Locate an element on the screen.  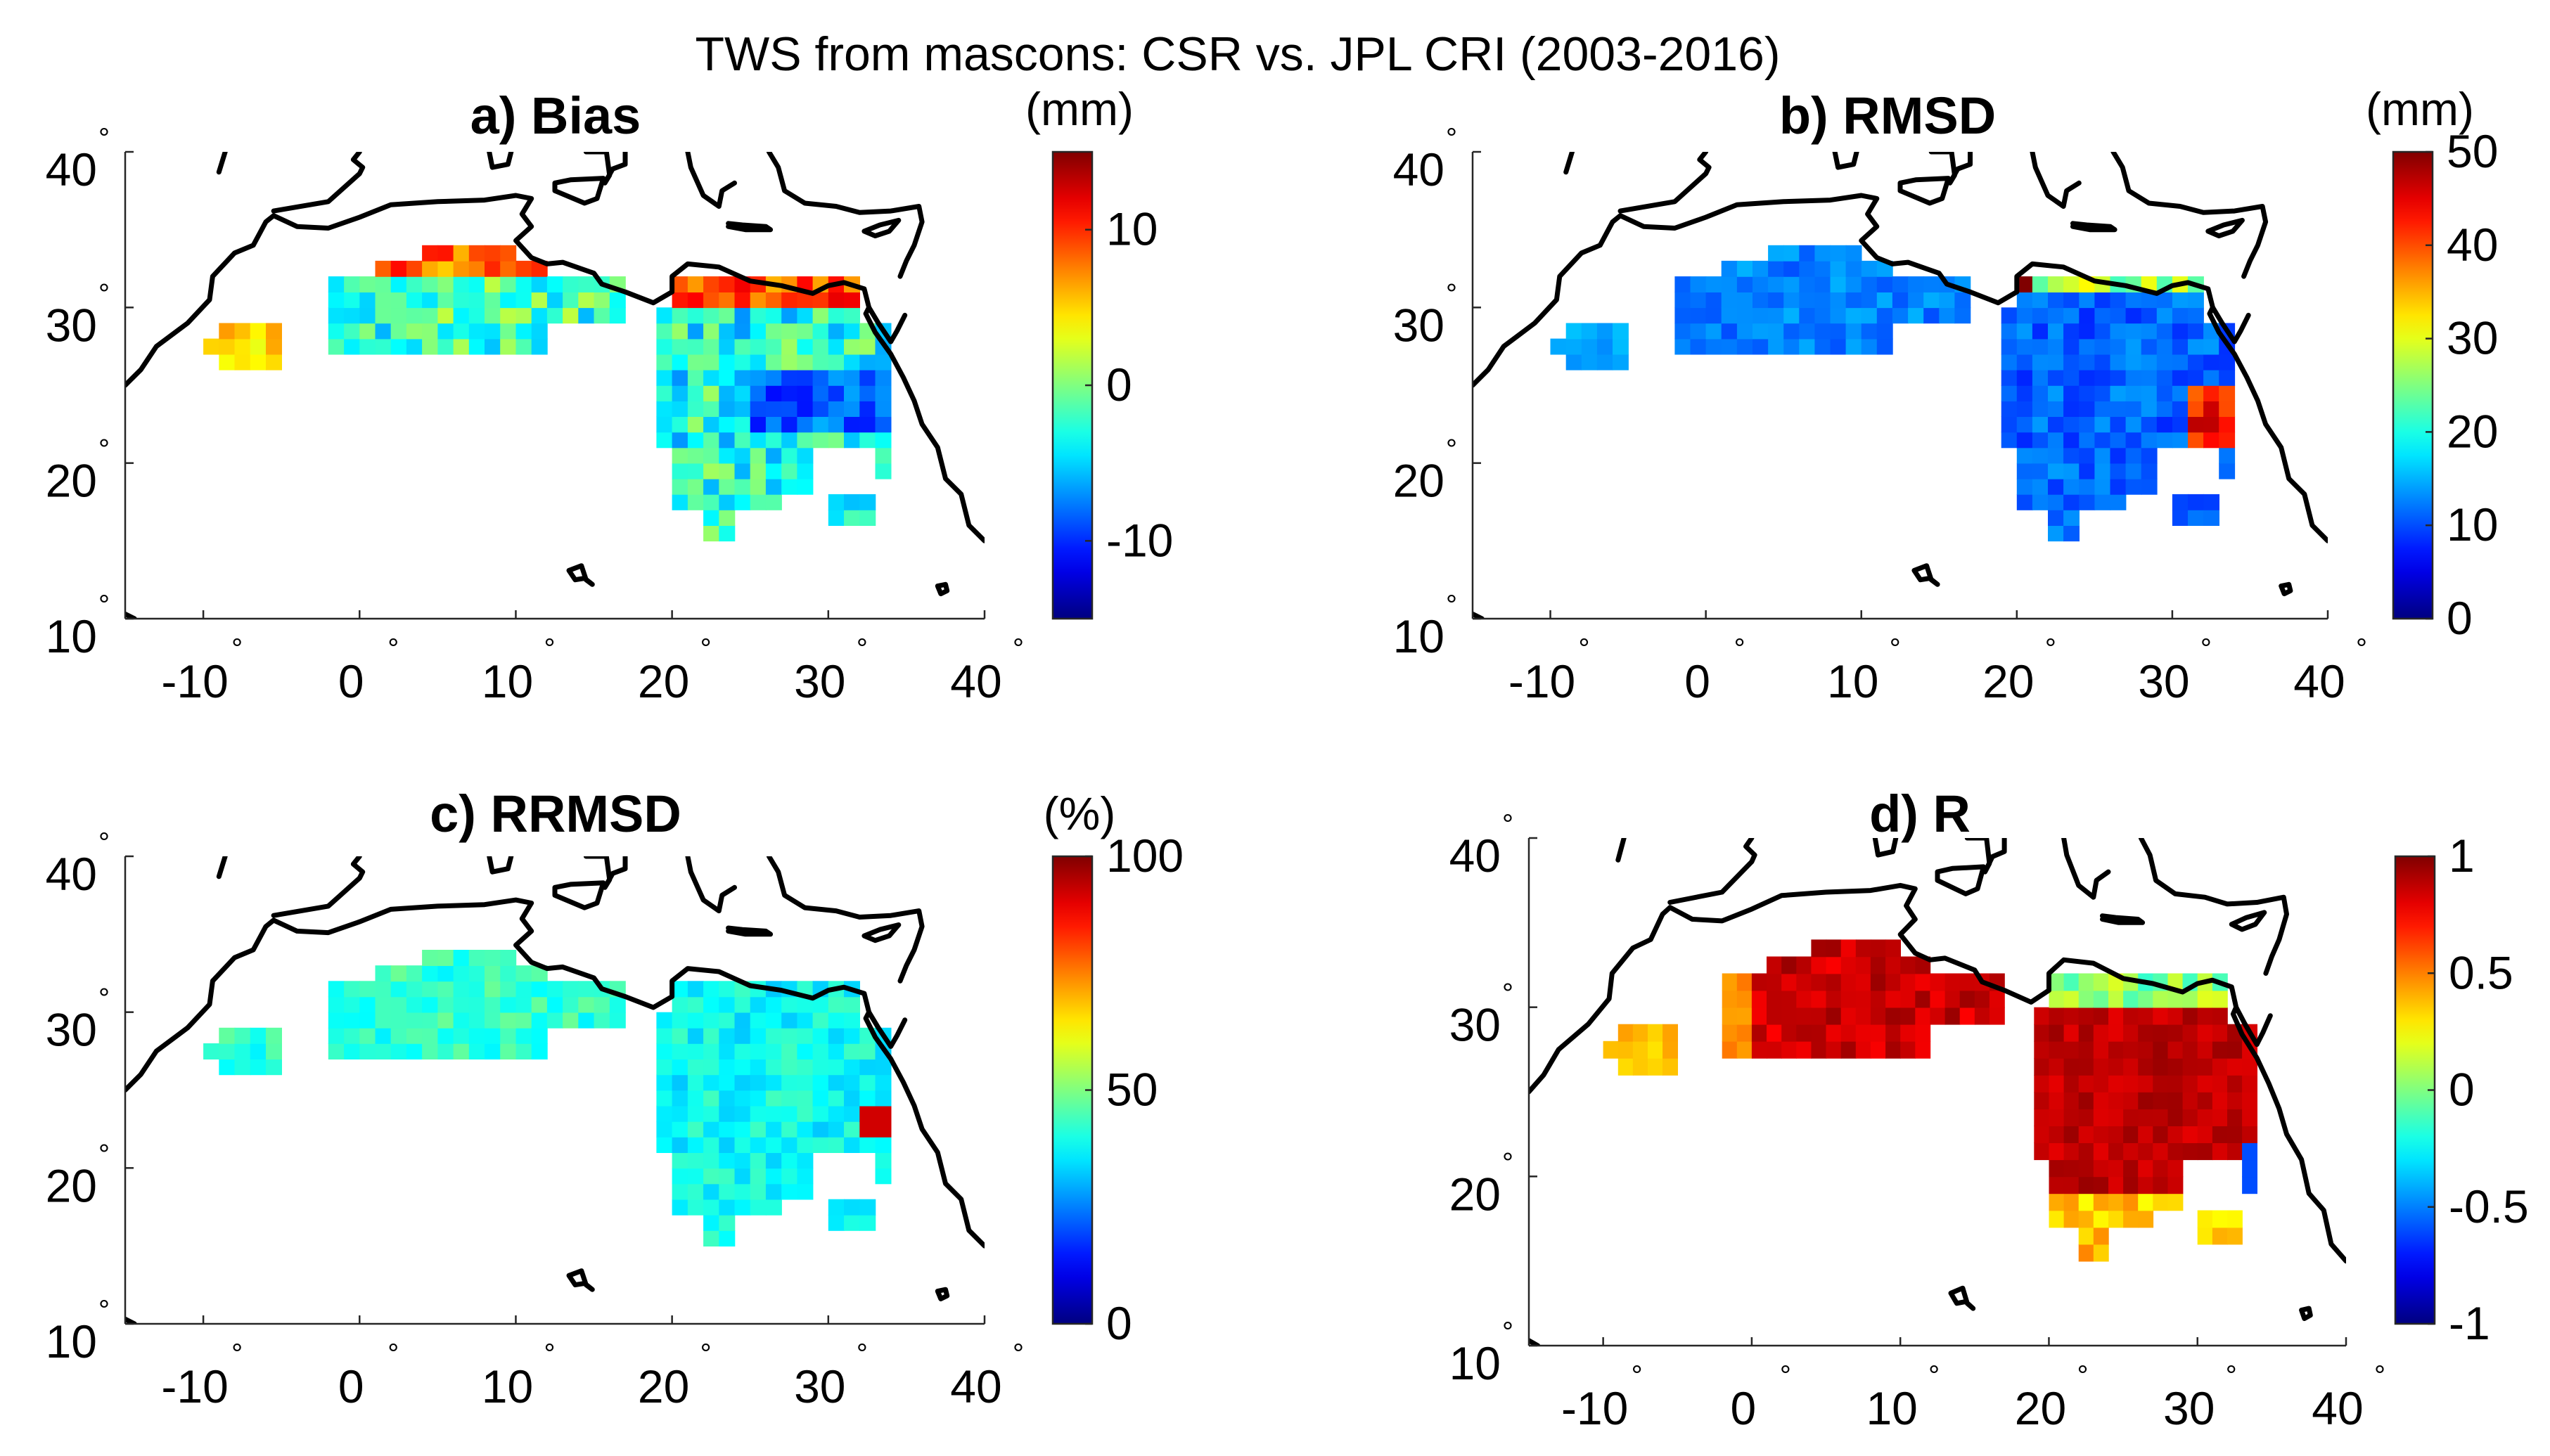
y-tick-label: 30 is located at coordinates (1418, 325).